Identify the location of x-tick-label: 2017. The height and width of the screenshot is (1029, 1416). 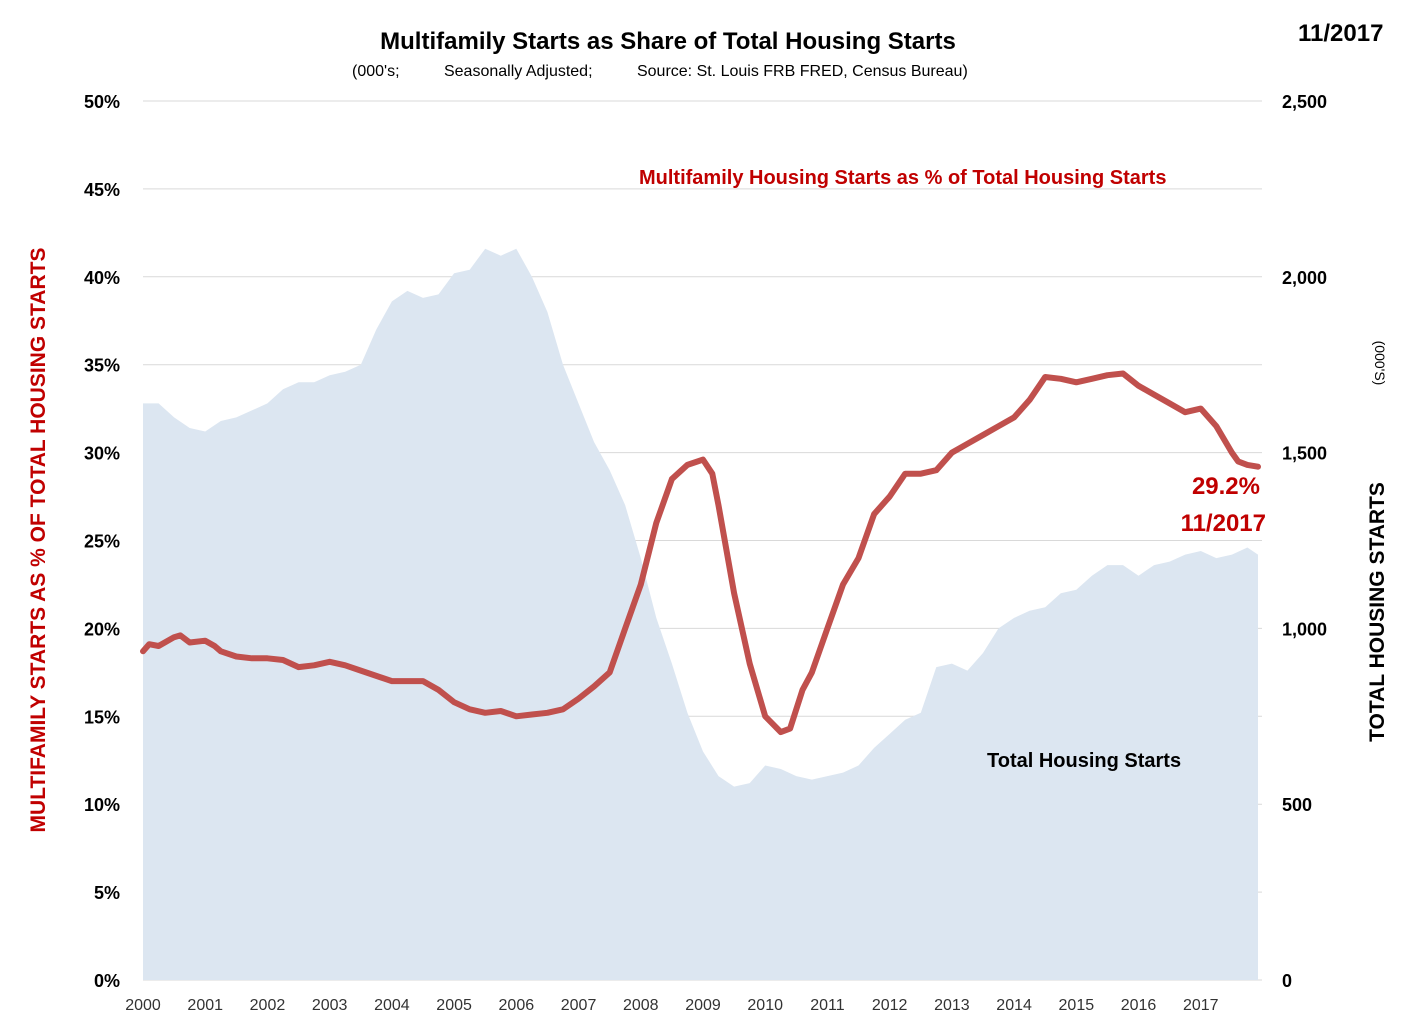
(1201, 1005).